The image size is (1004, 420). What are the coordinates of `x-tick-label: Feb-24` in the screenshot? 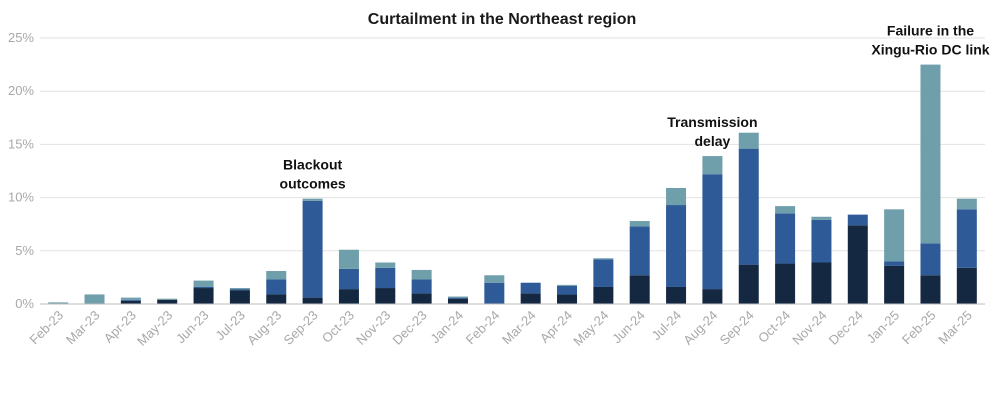 It's located at (483, 328).